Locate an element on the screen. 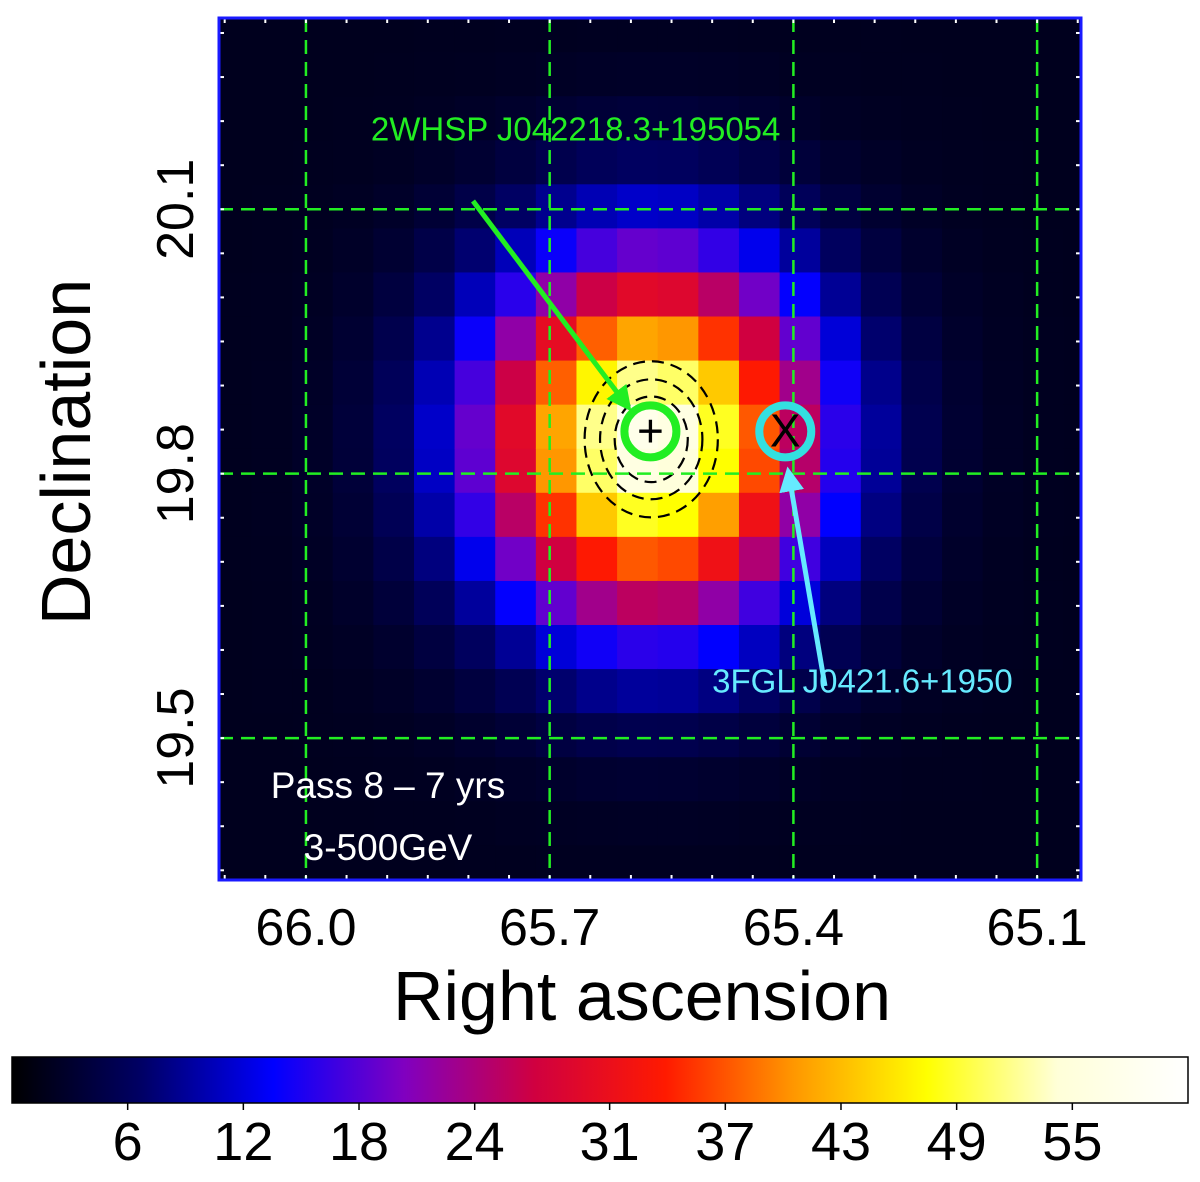 The height and width of the screenshot is (1182, 1200). colorbar-tick-label: 49 is located at coordinates (957, 1142).